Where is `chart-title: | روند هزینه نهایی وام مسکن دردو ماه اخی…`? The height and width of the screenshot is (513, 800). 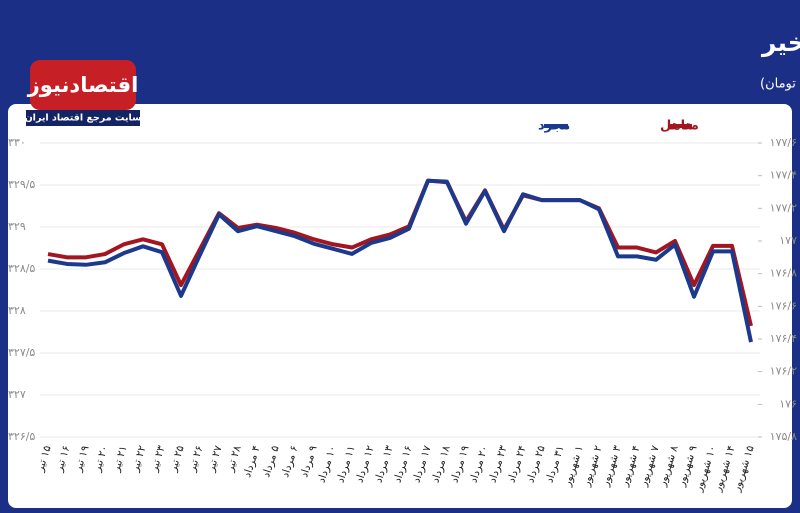 chart-title: | روند هزینه نهایی وام مسکن دردو ماه اخی… is located at coordinates (780, 43).